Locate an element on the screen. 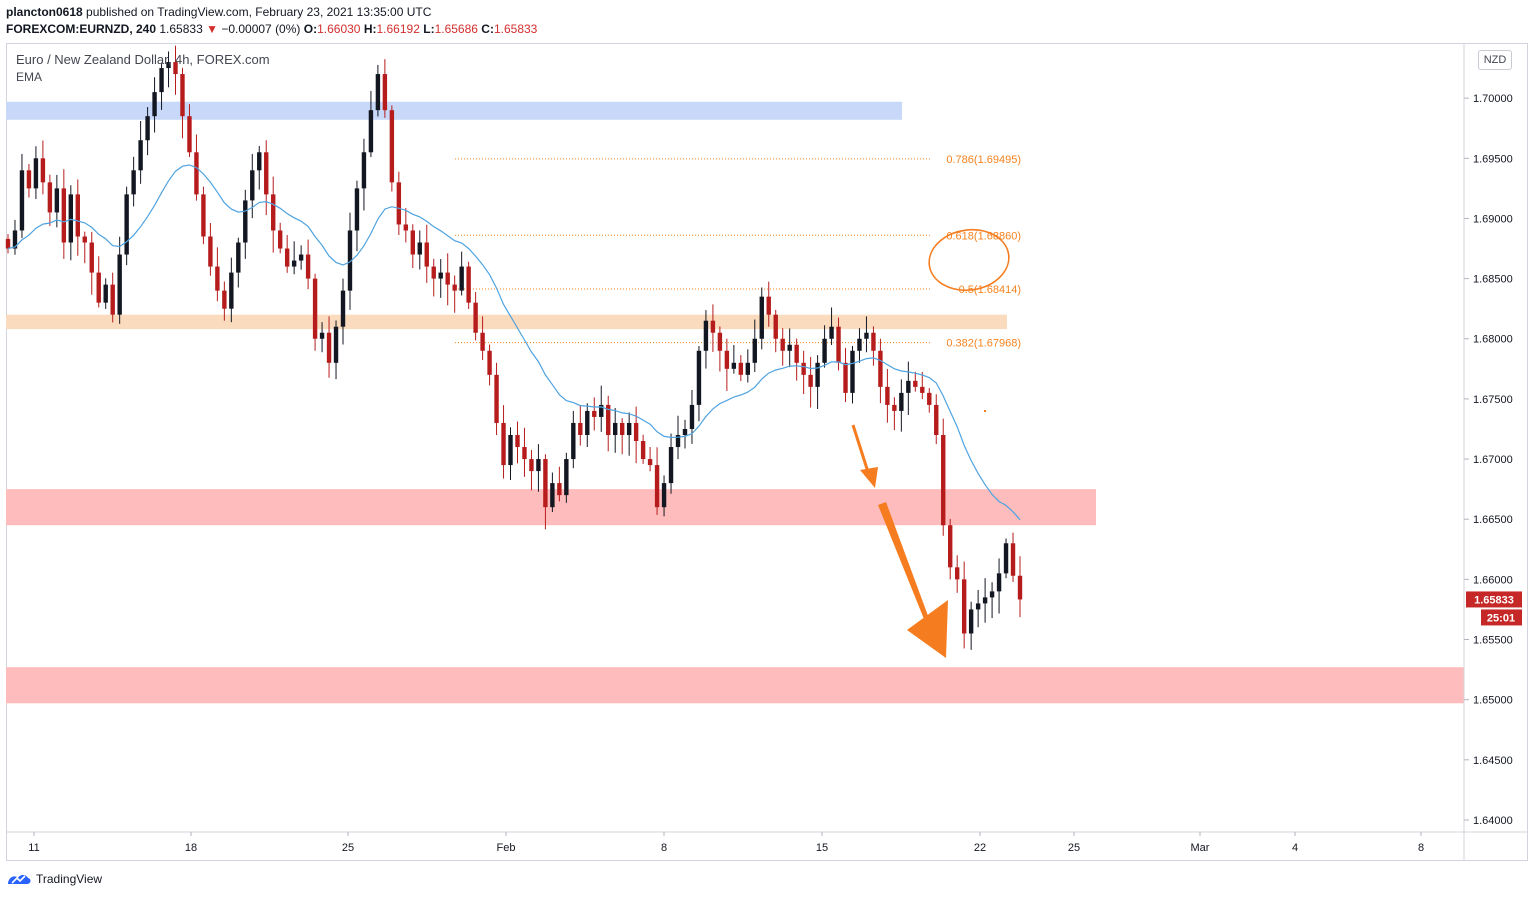  price-tick-label: 1.65000 is located at coordinates (1493, 701).